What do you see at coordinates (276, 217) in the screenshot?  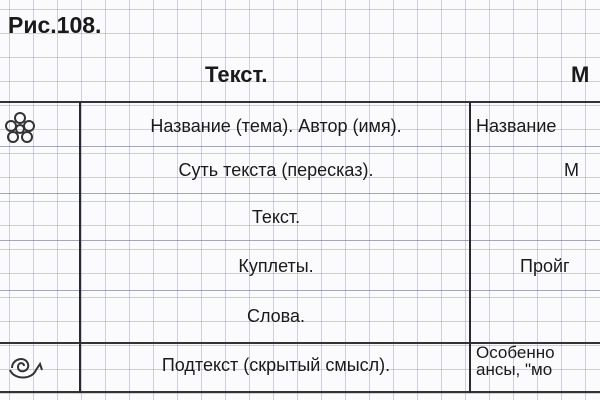 I see `table-cell: Текст.` at bounding box center [276, 217].